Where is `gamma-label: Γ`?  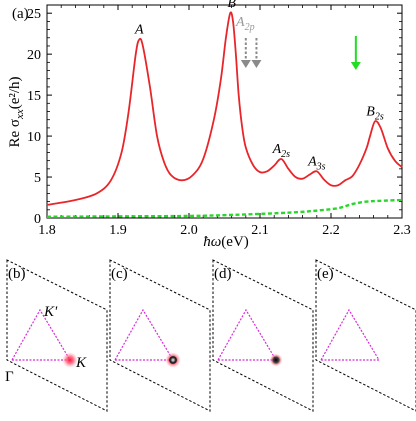 gamma-label: Γ is located at coordinates (9, 377).